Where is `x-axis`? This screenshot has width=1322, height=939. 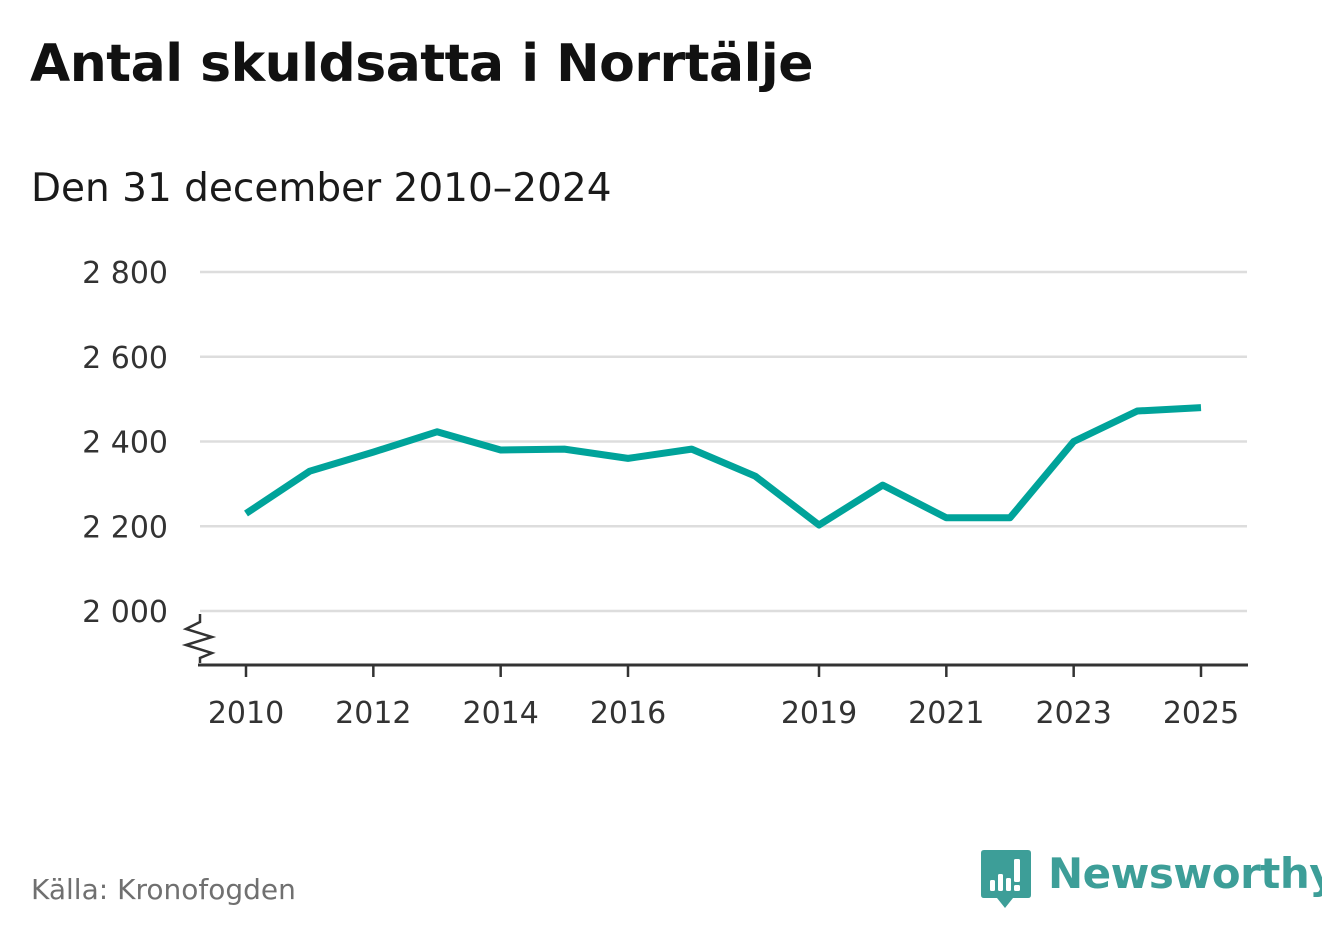 x-axis is located at coordinates (714, 645).